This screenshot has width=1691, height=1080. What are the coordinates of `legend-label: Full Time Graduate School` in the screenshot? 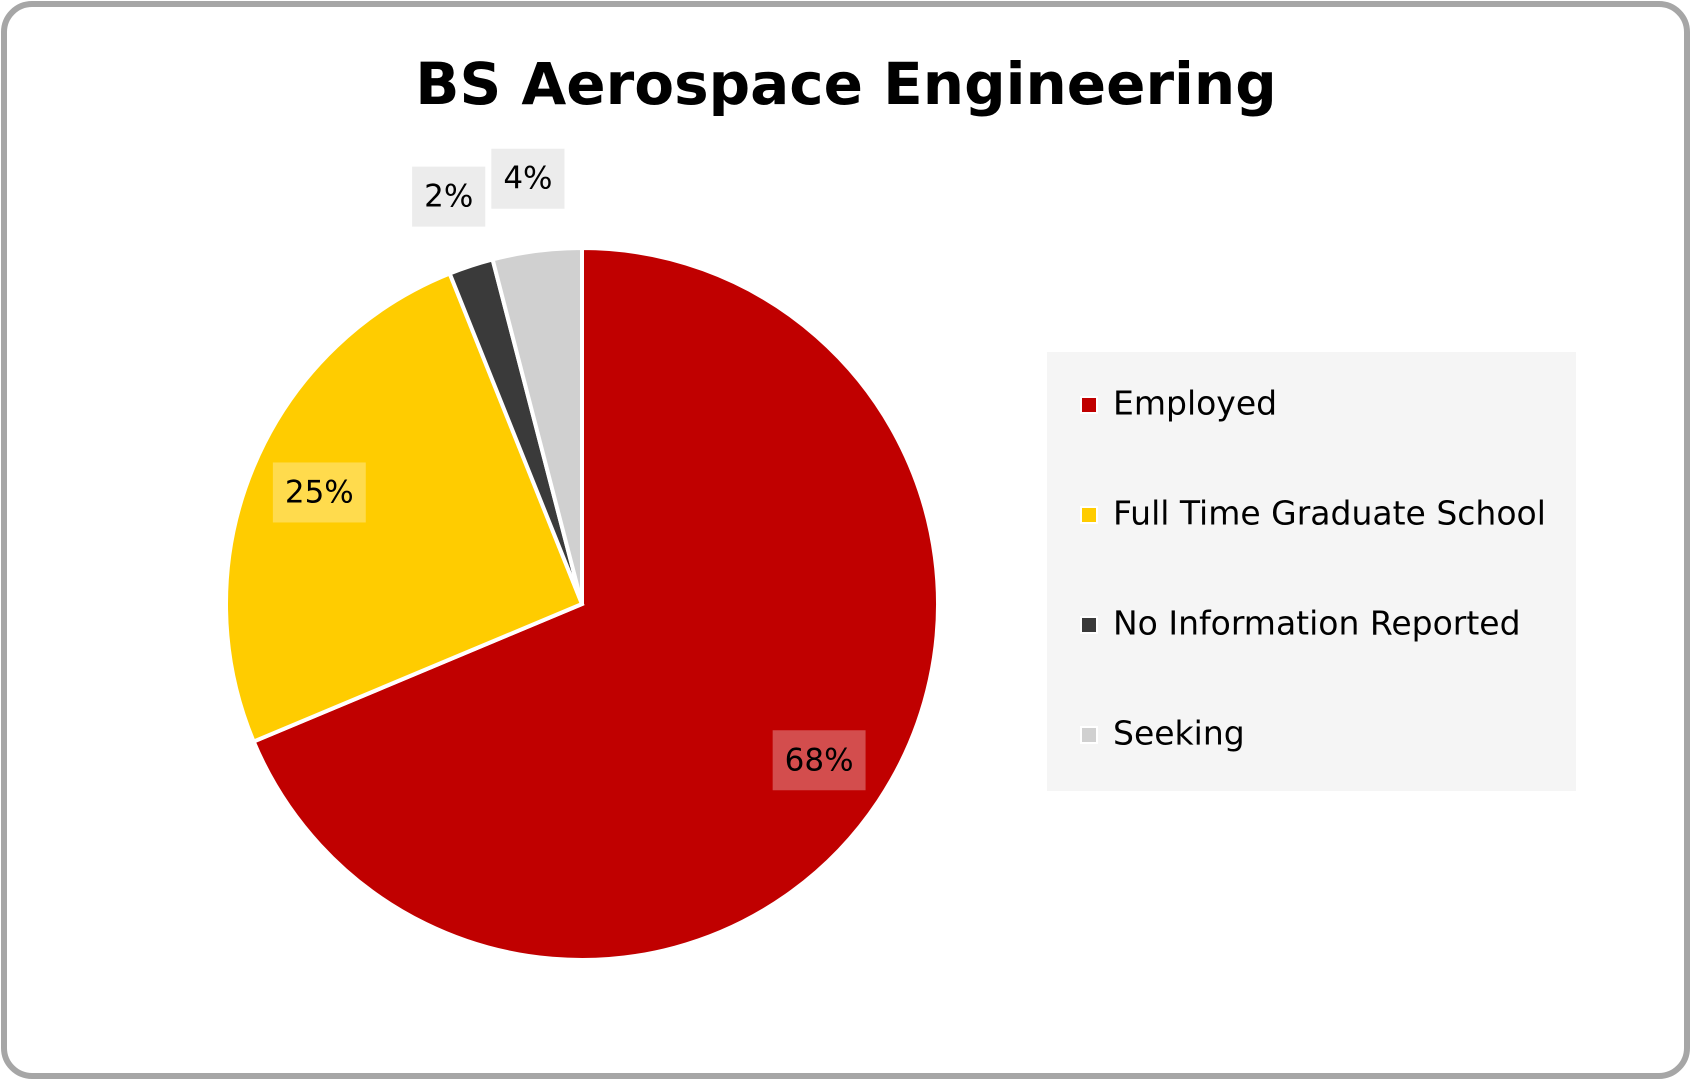 It's located at (1329, 513).